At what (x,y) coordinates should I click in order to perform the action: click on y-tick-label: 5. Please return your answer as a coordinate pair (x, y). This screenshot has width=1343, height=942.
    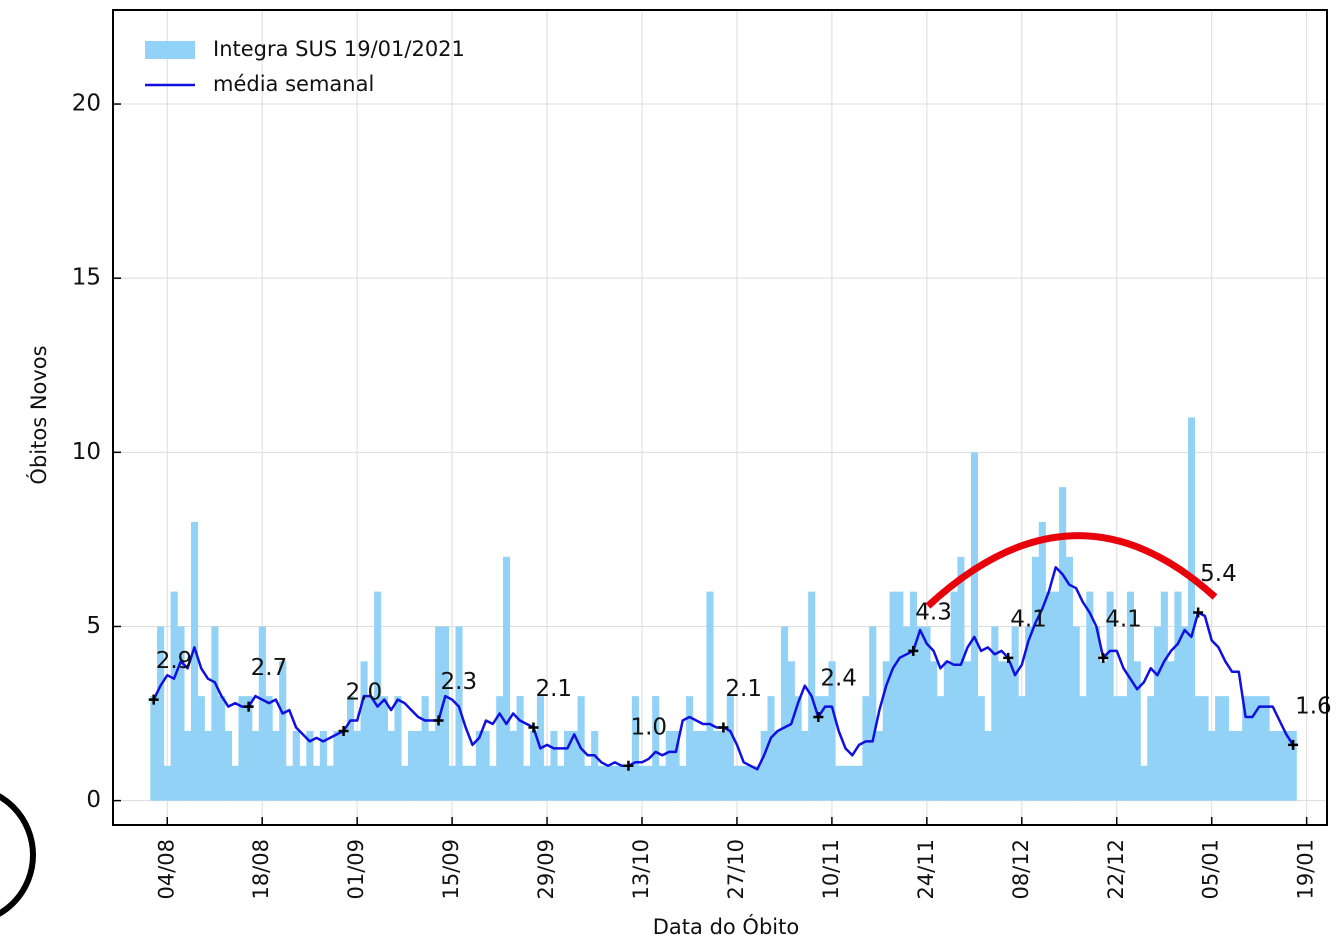
    Looking at the image, I should click on (93, 626).